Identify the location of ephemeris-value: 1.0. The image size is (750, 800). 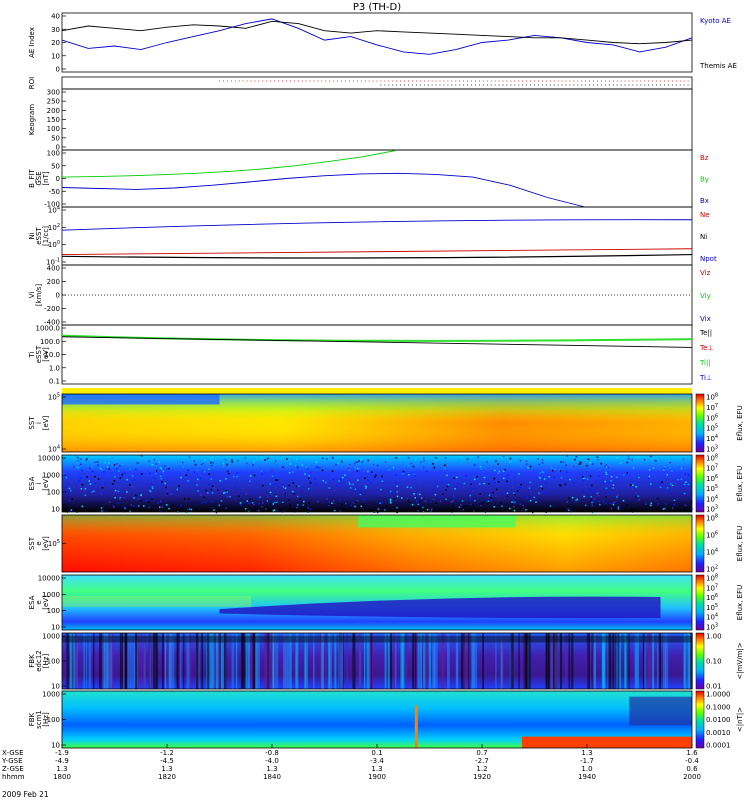
(586, 769).